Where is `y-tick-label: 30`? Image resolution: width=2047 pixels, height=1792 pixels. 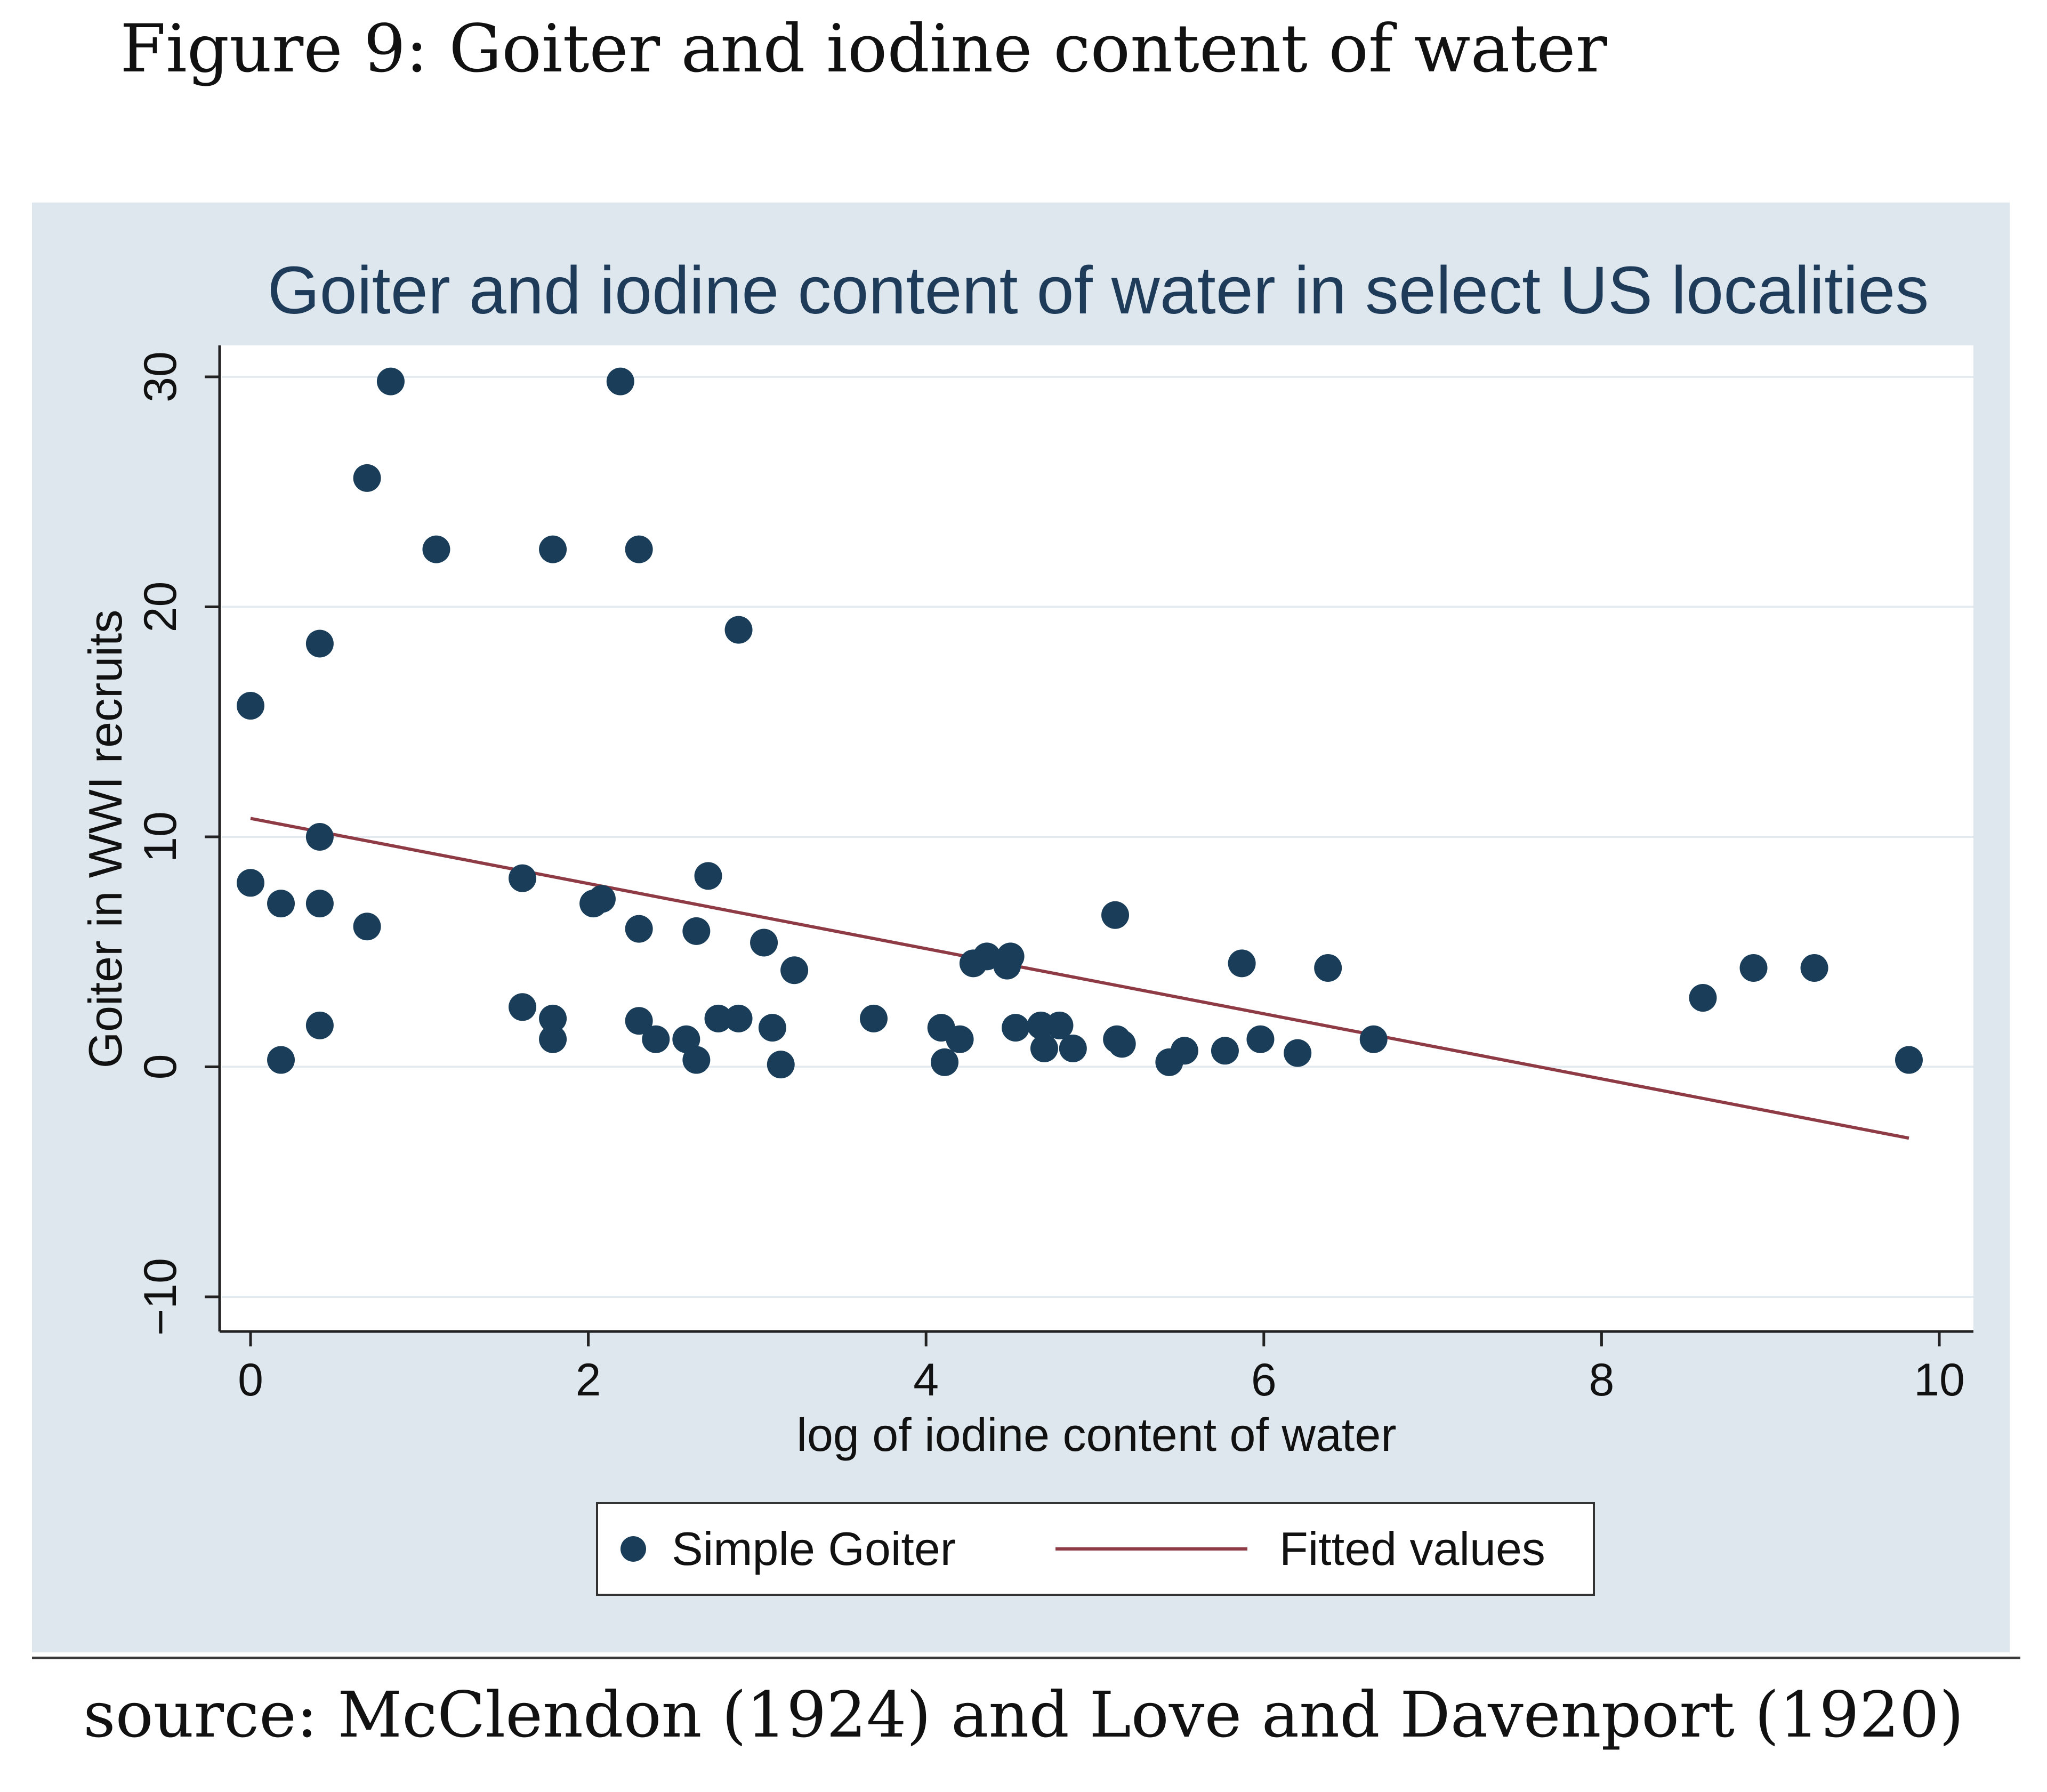
y-tick-label: 30 is located at coordinates (160, 376).